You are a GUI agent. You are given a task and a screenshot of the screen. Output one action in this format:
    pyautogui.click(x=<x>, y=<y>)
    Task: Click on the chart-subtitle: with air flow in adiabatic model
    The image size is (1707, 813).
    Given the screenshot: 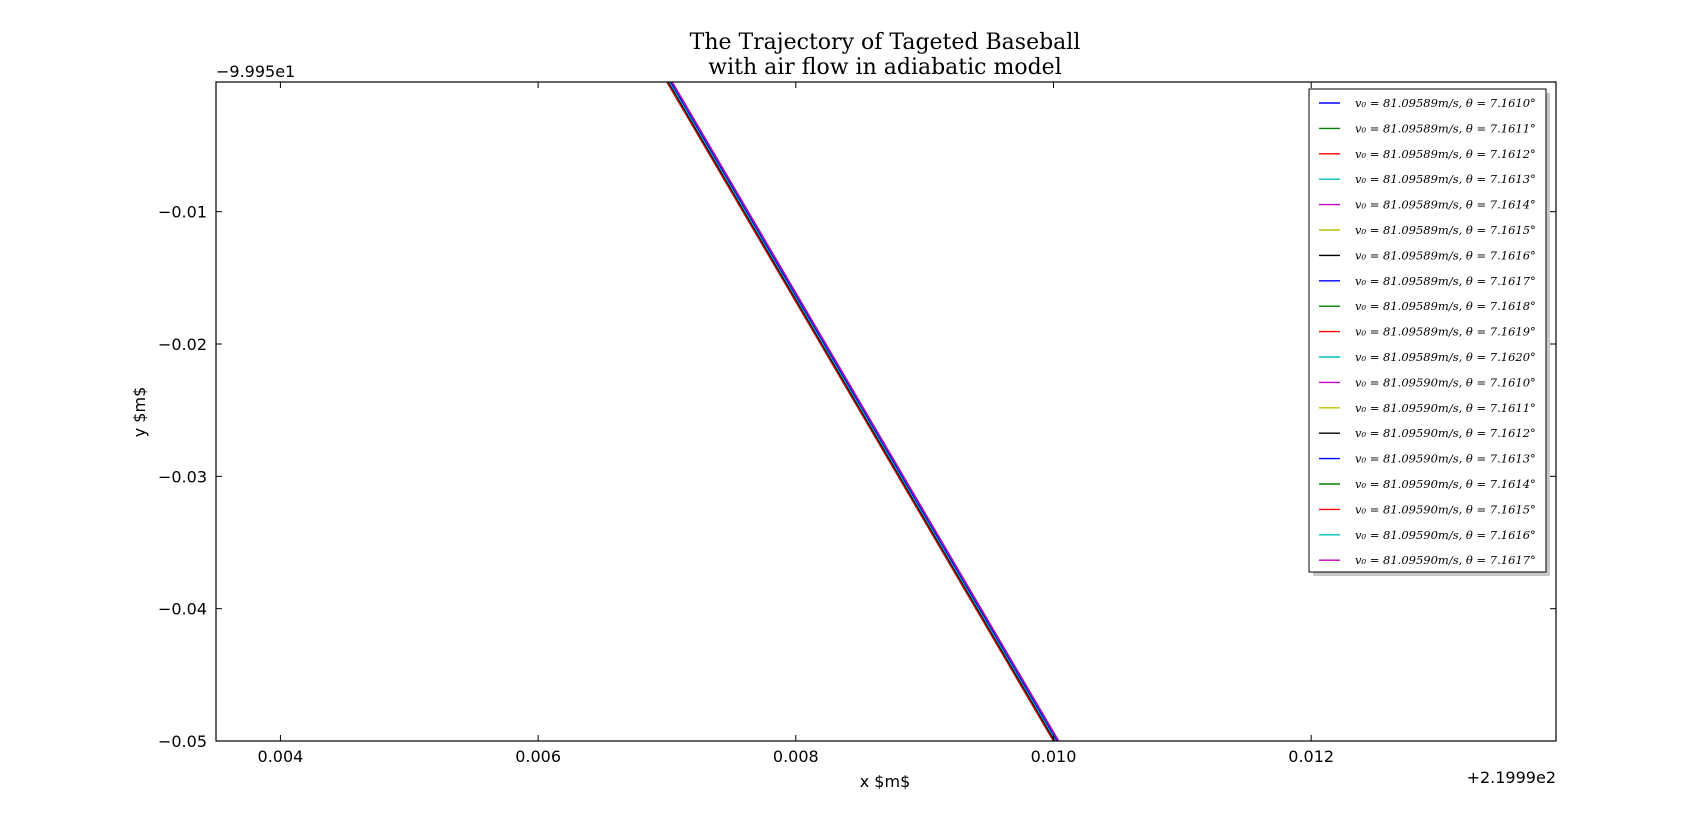 What is the action you would take?
    pyautogui.click(x=884, y=67)
    